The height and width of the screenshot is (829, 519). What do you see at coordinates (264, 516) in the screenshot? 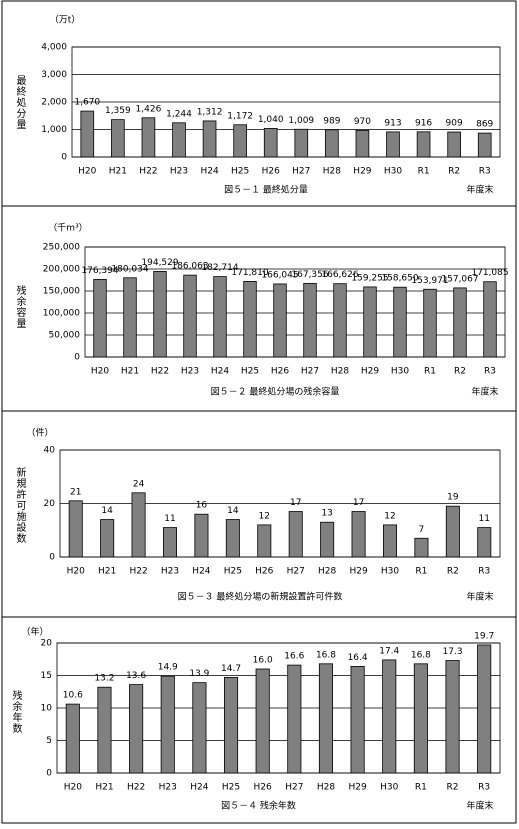
I see `data-label: 12` at bounding box center [264, 516].